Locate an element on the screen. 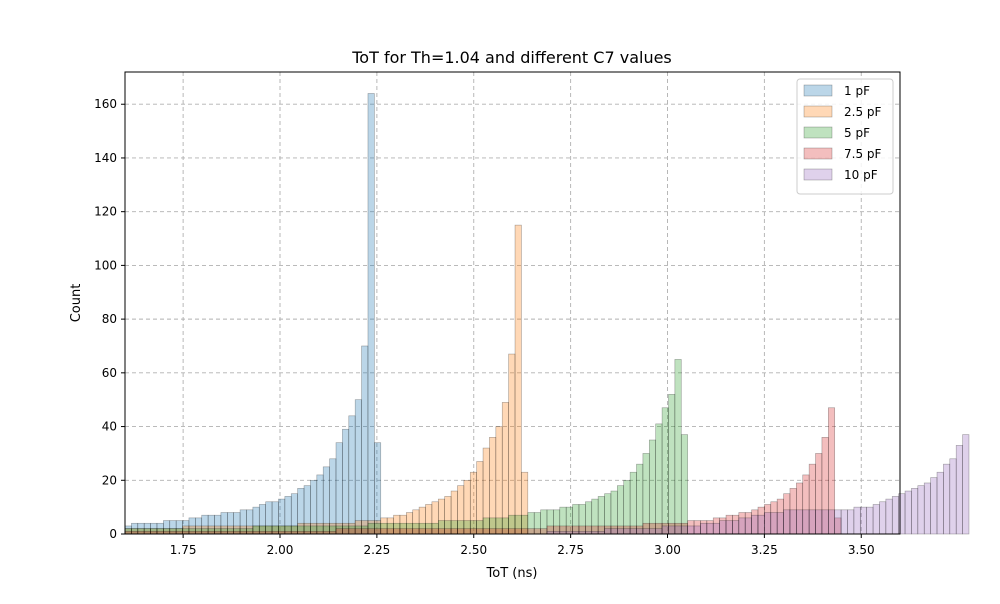 The width and height of the screenshot is (1000, 604). legend-box is located at coordinates (845, 136).